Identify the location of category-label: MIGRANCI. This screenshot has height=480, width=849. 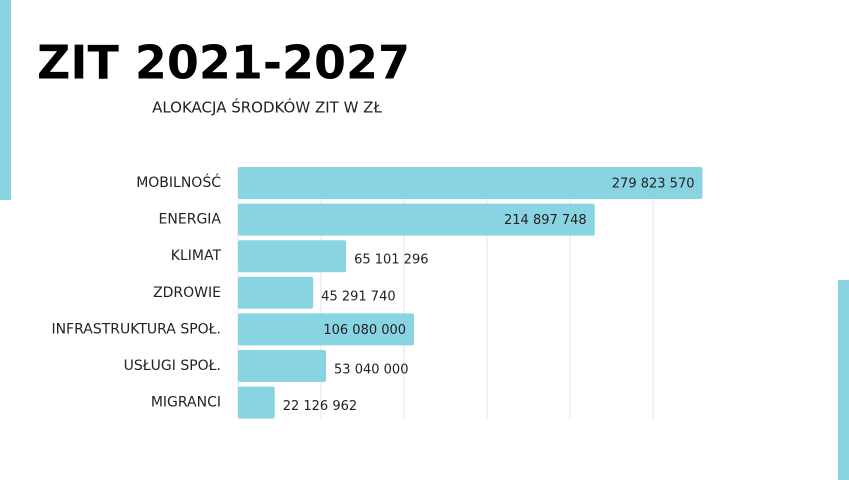
(186, 403).